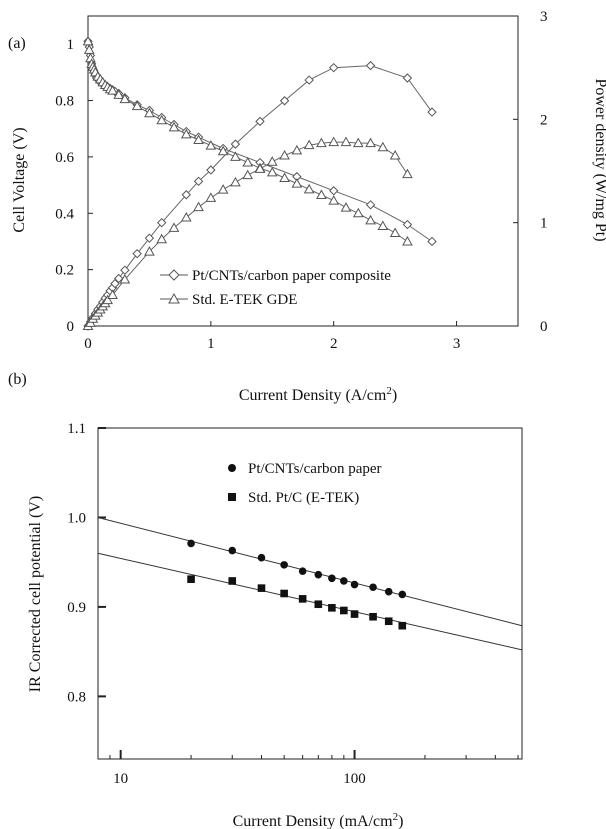 The width and height of the screenshot is (606, 829). What do you see at coordinates (314, 768) in the screenshot?
I see `panel-b-x-ticks: 10 100` at bounding box center [314, 768].